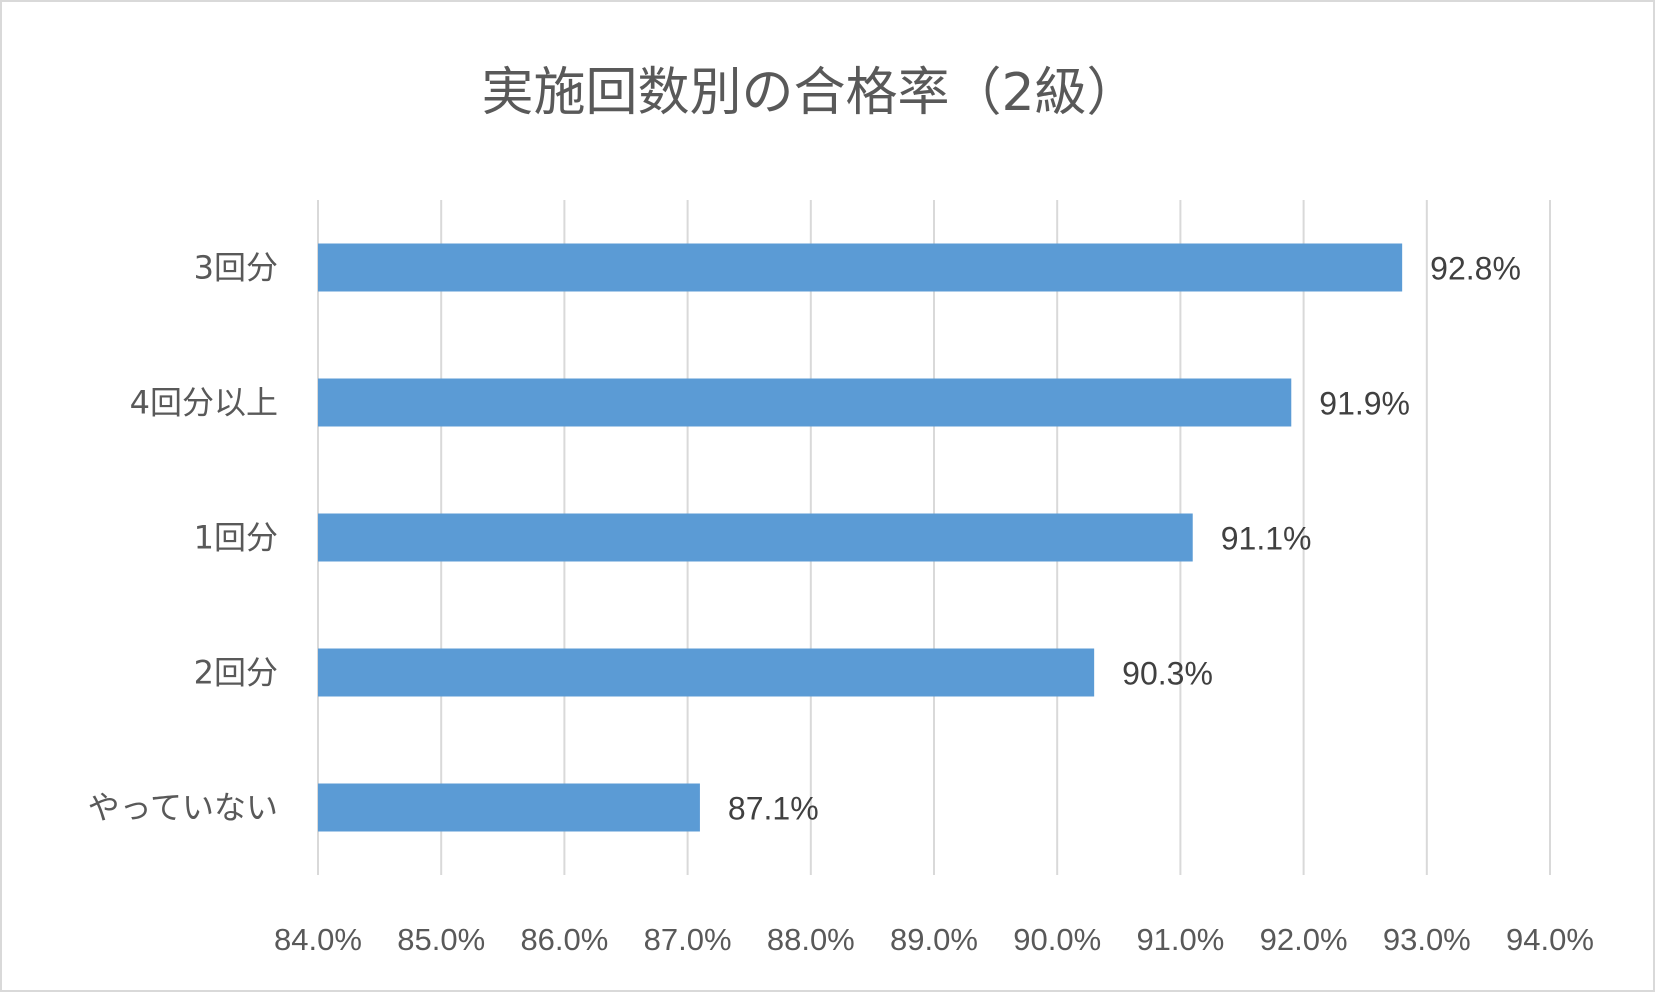  Describe the element at coordinates (1550, 939) in the screenshot. I see `x-tick-label: 94.0%` at that location.